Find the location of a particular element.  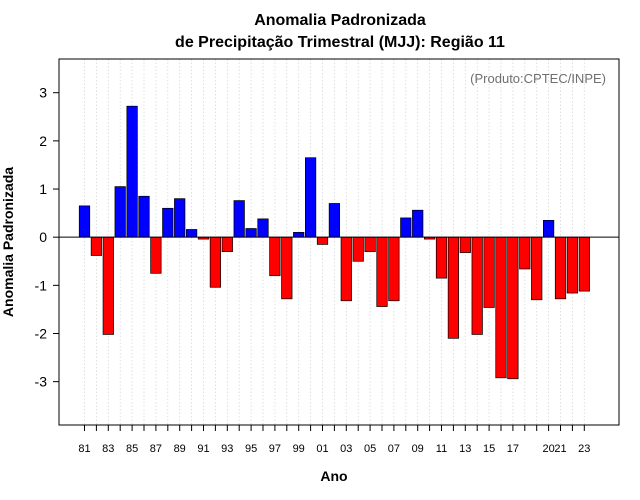

x-tick-label-13: 13 is located at coordinates (465, 449).